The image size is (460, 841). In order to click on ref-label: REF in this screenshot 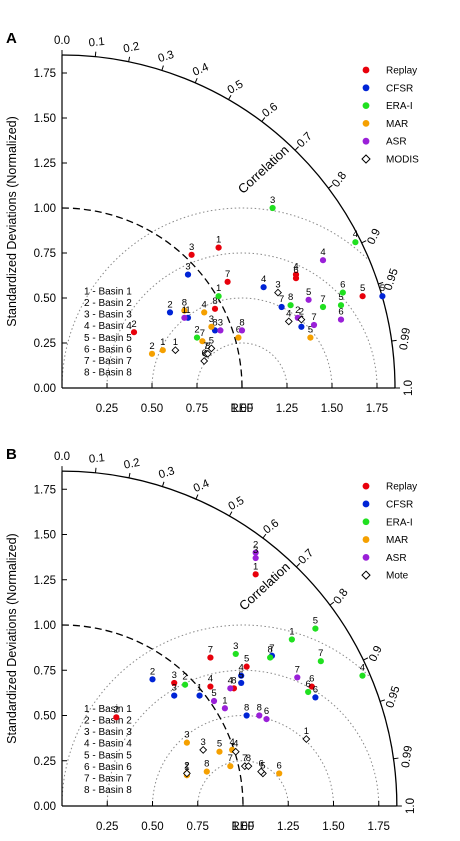, I will do `click(243, 827)`.